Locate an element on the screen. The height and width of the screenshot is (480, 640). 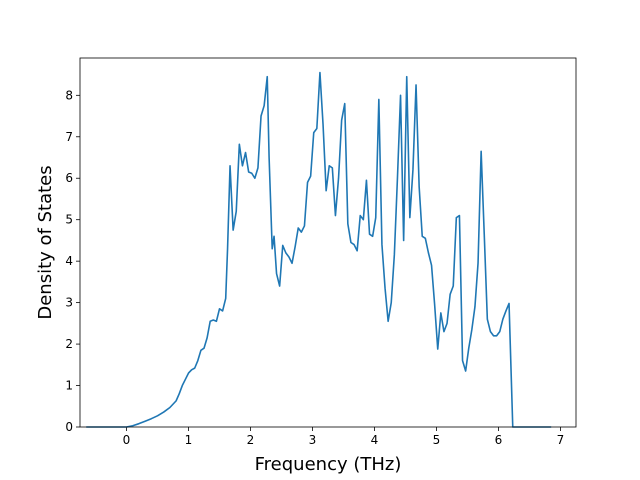
x-tick-label: 7 is located at coordinates (561, 440).